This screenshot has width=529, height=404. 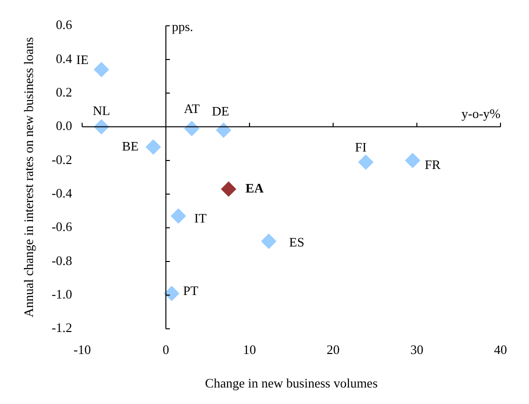 I want to click on x-tick-label: 0, so click(x=166, y=350).